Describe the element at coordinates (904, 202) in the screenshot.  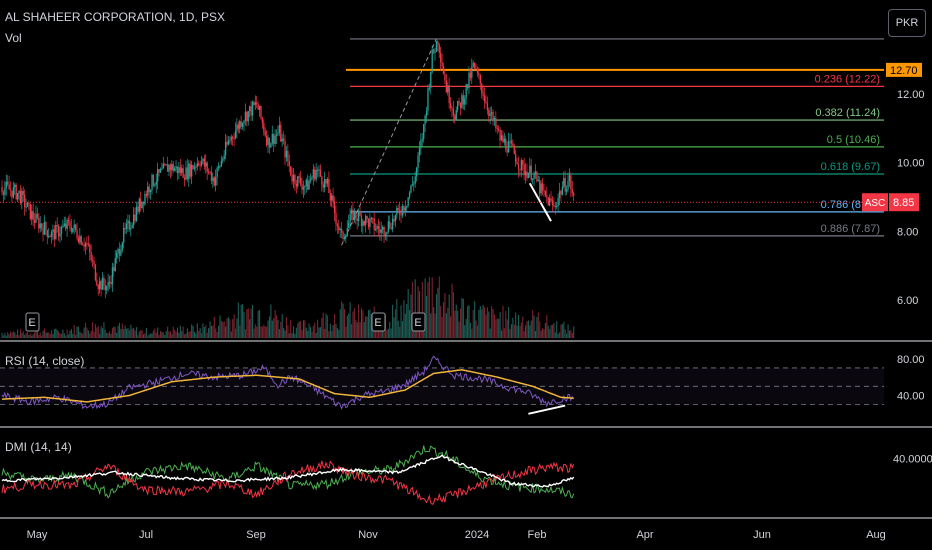
I see `last-price-tag` at that location.